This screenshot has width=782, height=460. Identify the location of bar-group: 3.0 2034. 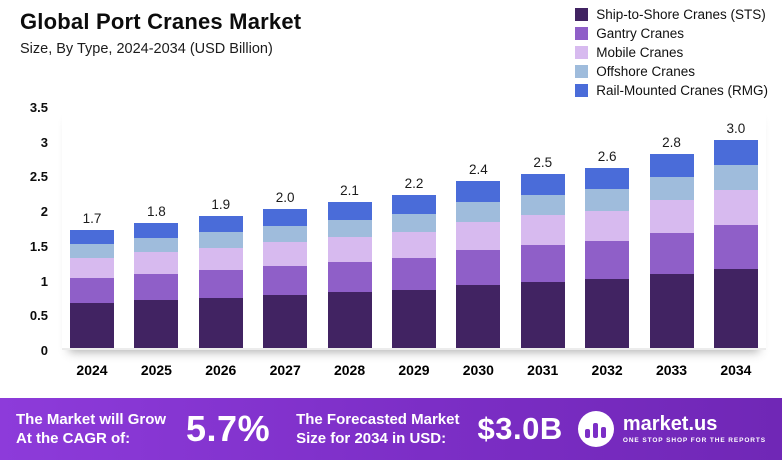
(736, 241).